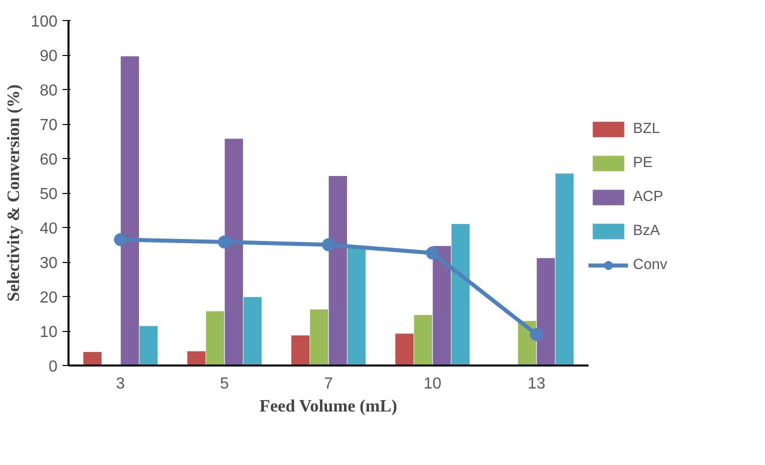  Describe the element at coordinates (329, 406) in the screenshot. I see `x-axis-title: Feed Volume (mL)` at that location.